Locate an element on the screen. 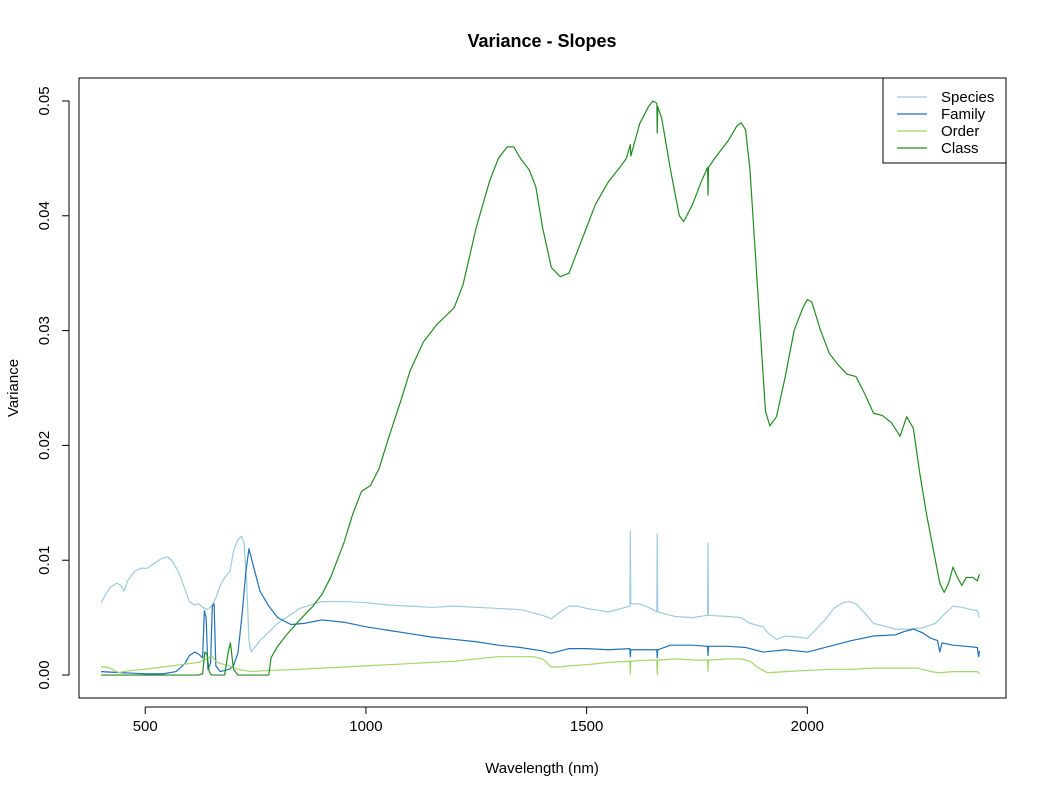  x-tick-label: 1500 is located at coordinates (586, 726).